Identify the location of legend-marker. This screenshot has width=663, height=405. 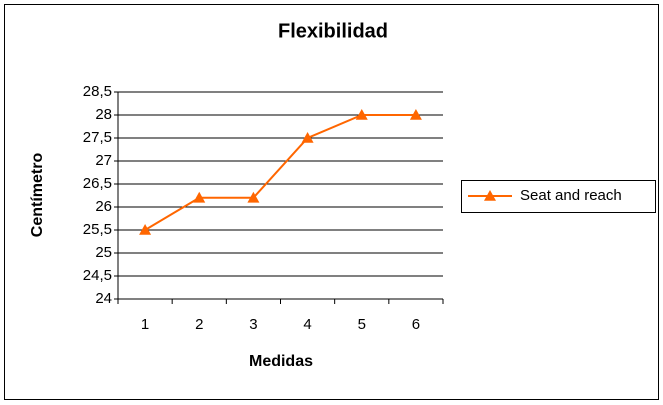
(490, 195).